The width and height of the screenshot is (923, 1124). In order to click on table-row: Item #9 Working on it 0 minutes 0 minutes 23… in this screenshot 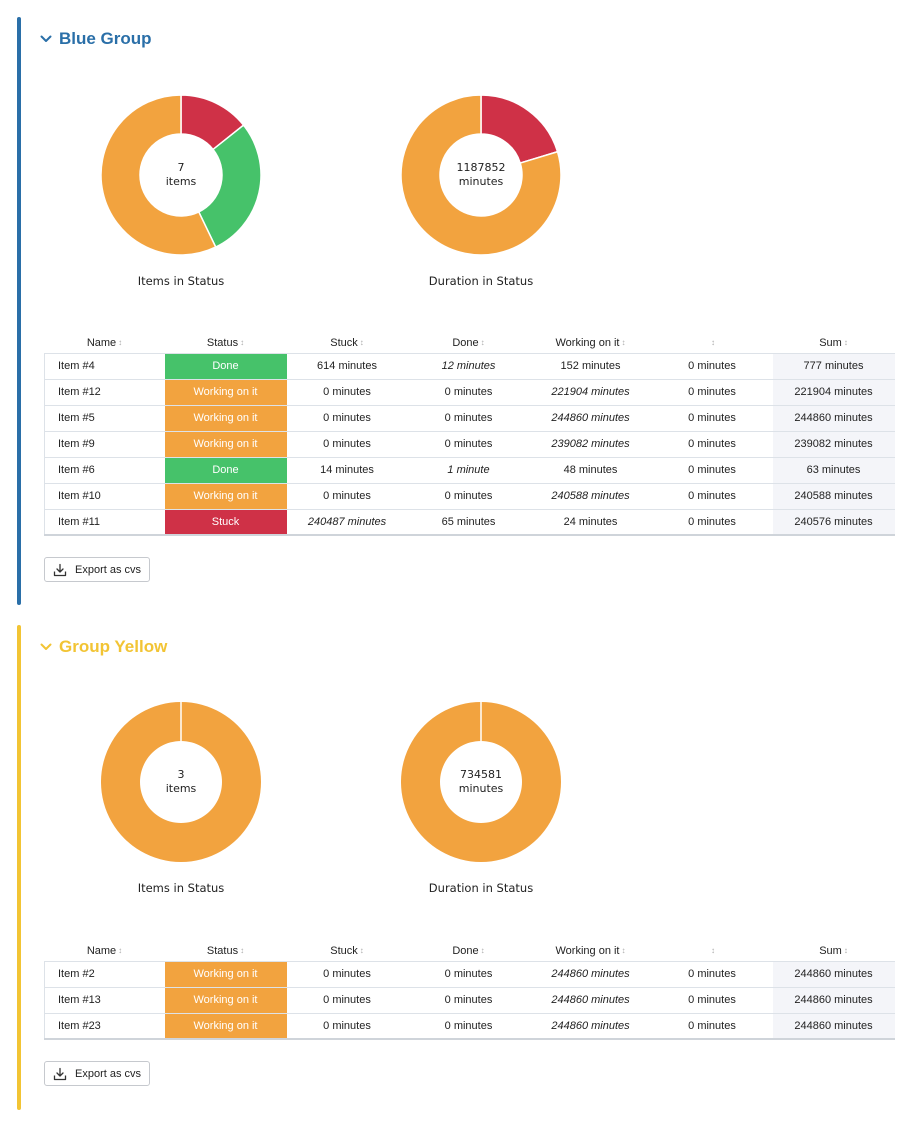, I will do `click(469, 443)`.